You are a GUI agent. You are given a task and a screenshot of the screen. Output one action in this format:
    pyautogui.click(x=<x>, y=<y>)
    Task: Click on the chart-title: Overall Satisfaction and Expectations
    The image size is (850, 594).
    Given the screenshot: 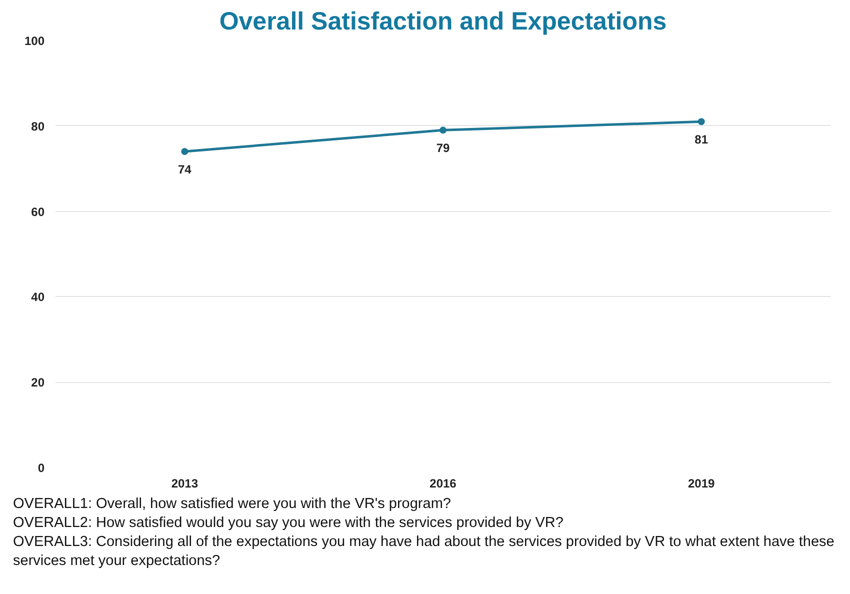 What is the action you would take?
    pyautogui.click(x=443, y=22)
    